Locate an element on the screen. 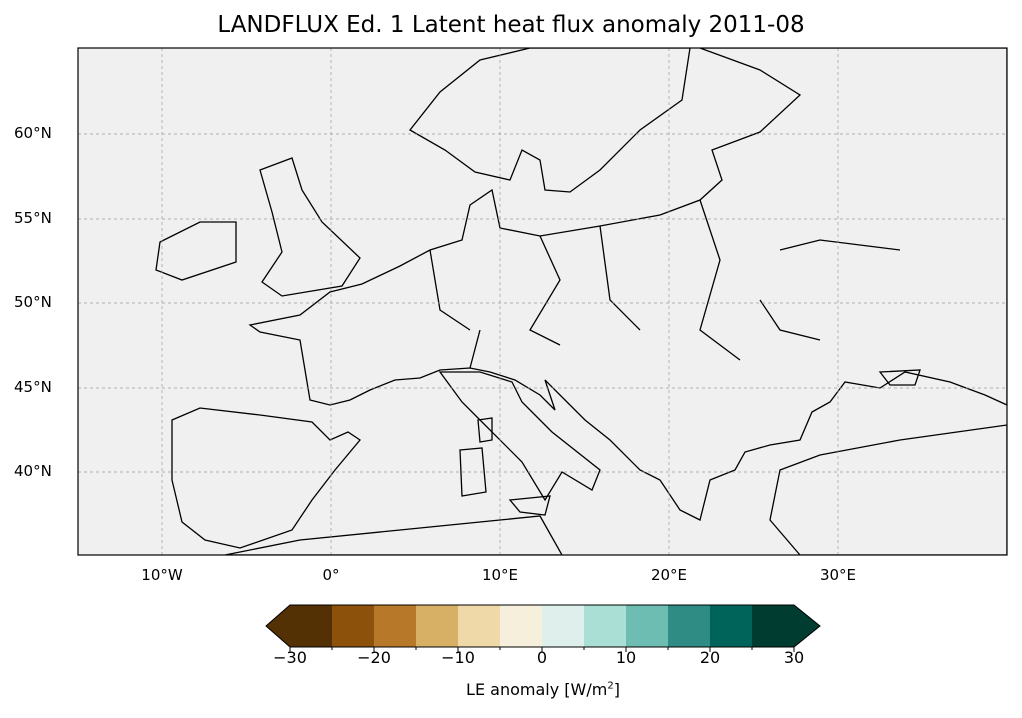 This screenshot has height=718, width=1022. colorbar-label-close: ] is located at coordinates (616, 689).